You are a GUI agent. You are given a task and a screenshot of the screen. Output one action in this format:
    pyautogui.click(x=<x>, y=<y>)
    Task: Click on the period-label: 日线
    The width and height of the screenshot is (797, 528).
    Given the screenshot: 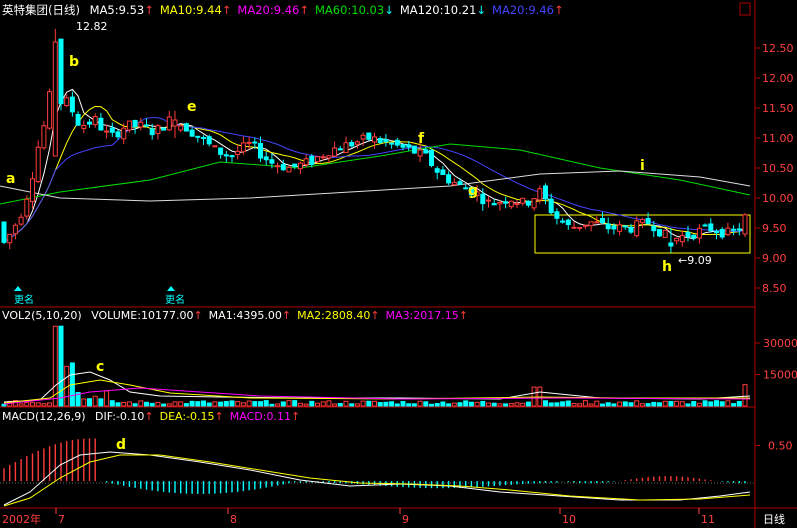 What is the action you would take?
    pyautogui.click(x=774, y=519)
    